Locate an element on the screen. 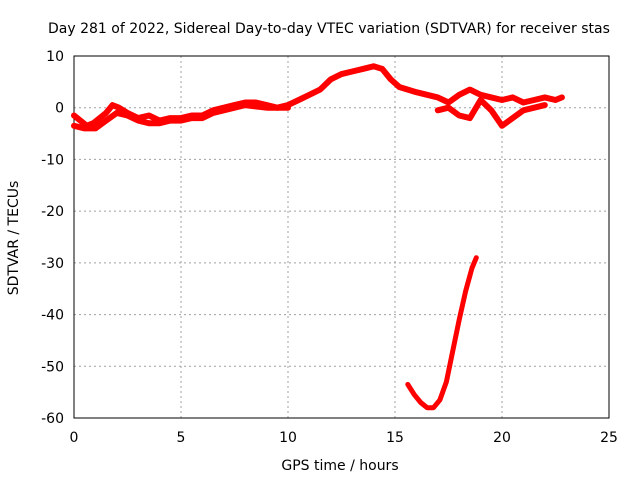  x-ticks: 0 5 10 15 20 25 is located at coordinates (344, 438).